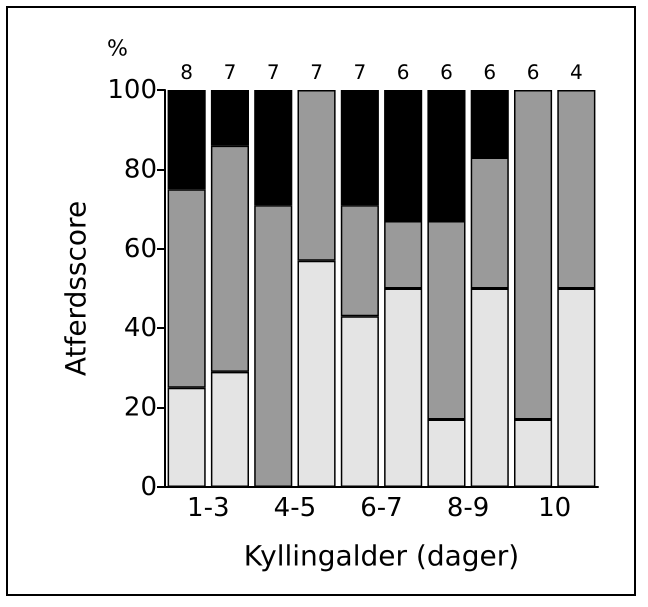 The image size is (648, 607). Describe the element at coordinates (148, 487) in the screenshot. I see `y-tick-label: 0` at that location.